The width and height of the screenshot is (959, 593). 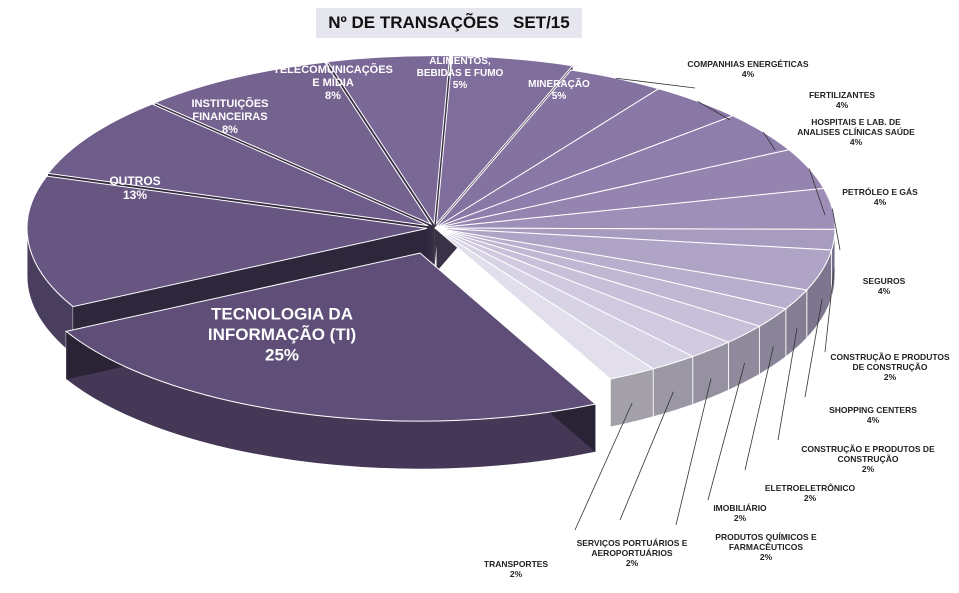 What do you see at coordinates (229, 117) in the screenshot?
I see `slice-label-3: FINANCEIRAS` at bounding box center [229, 117].